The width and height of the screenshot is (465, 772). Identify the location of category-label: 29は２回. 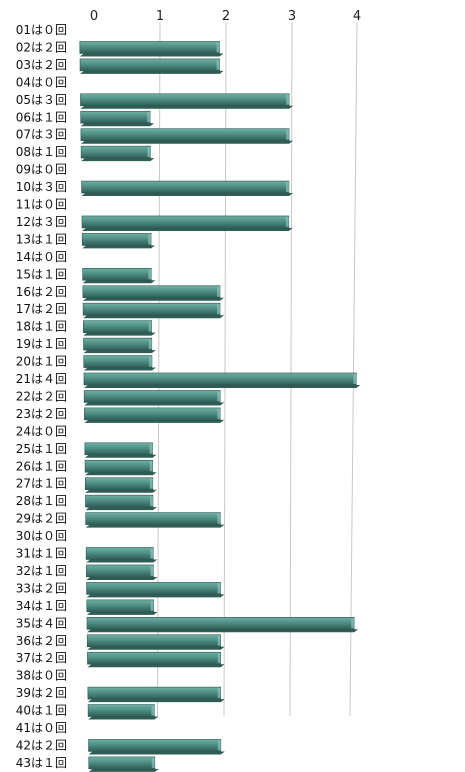
(41, 519).